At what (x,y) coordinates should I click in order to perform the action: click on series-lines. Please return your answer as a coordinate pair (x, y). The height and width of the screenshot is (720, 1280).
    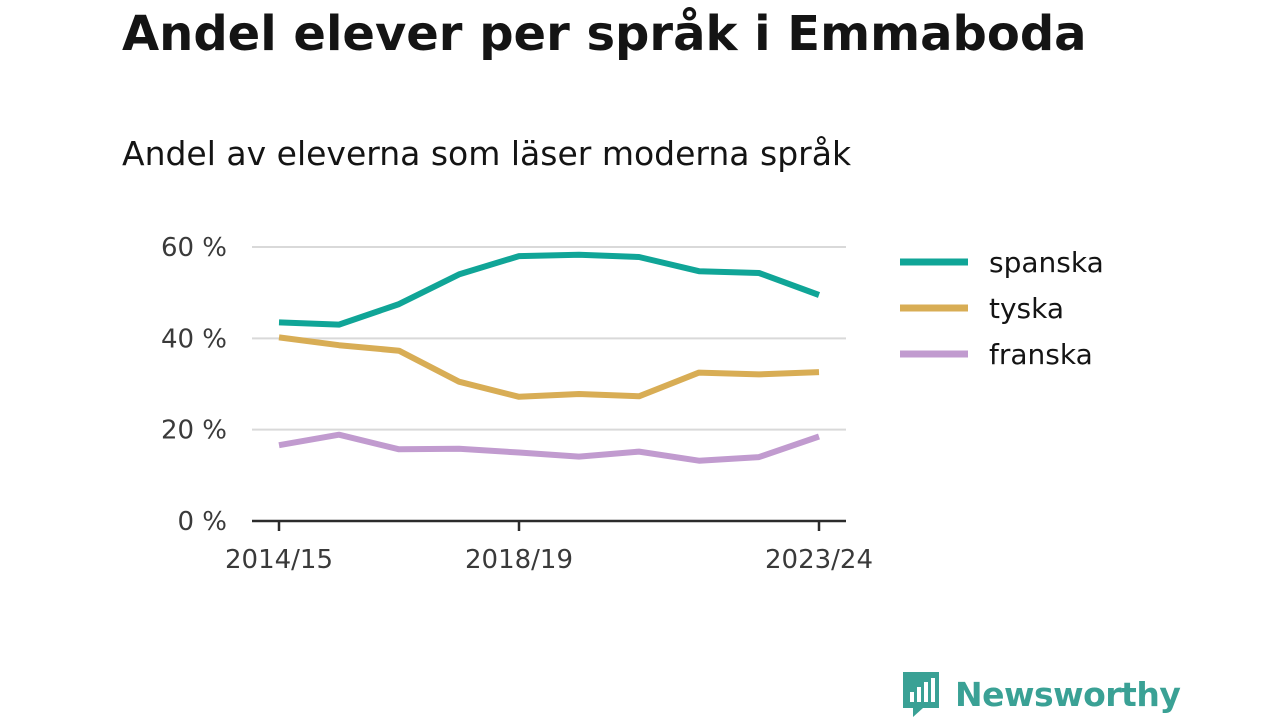
    Looking at the image, I should click on (549, 357).